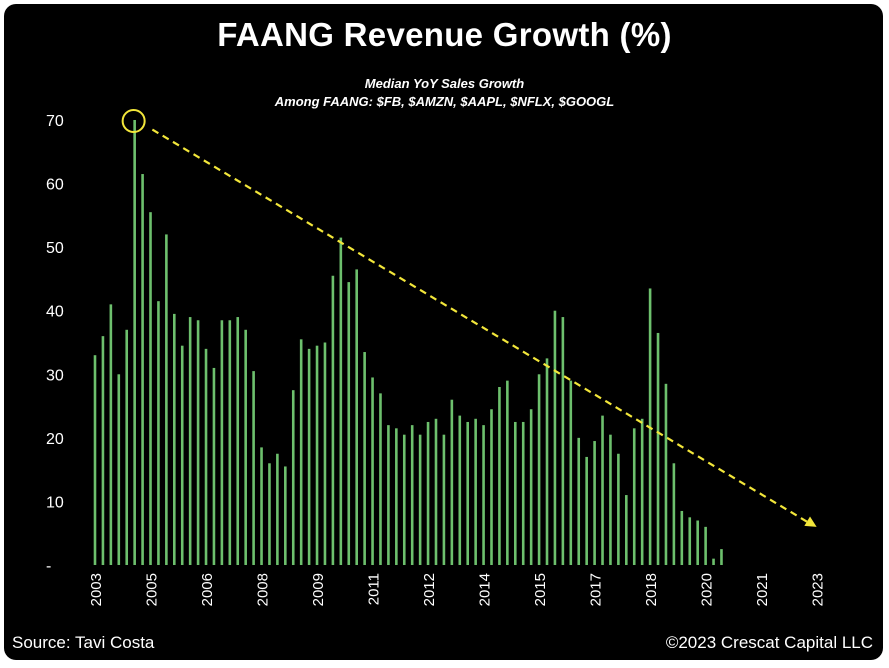  What do you see at coordinates (596, 589) in the screenshot?
I see `x-tick-label: 2017` at bounding box center [596, 589].